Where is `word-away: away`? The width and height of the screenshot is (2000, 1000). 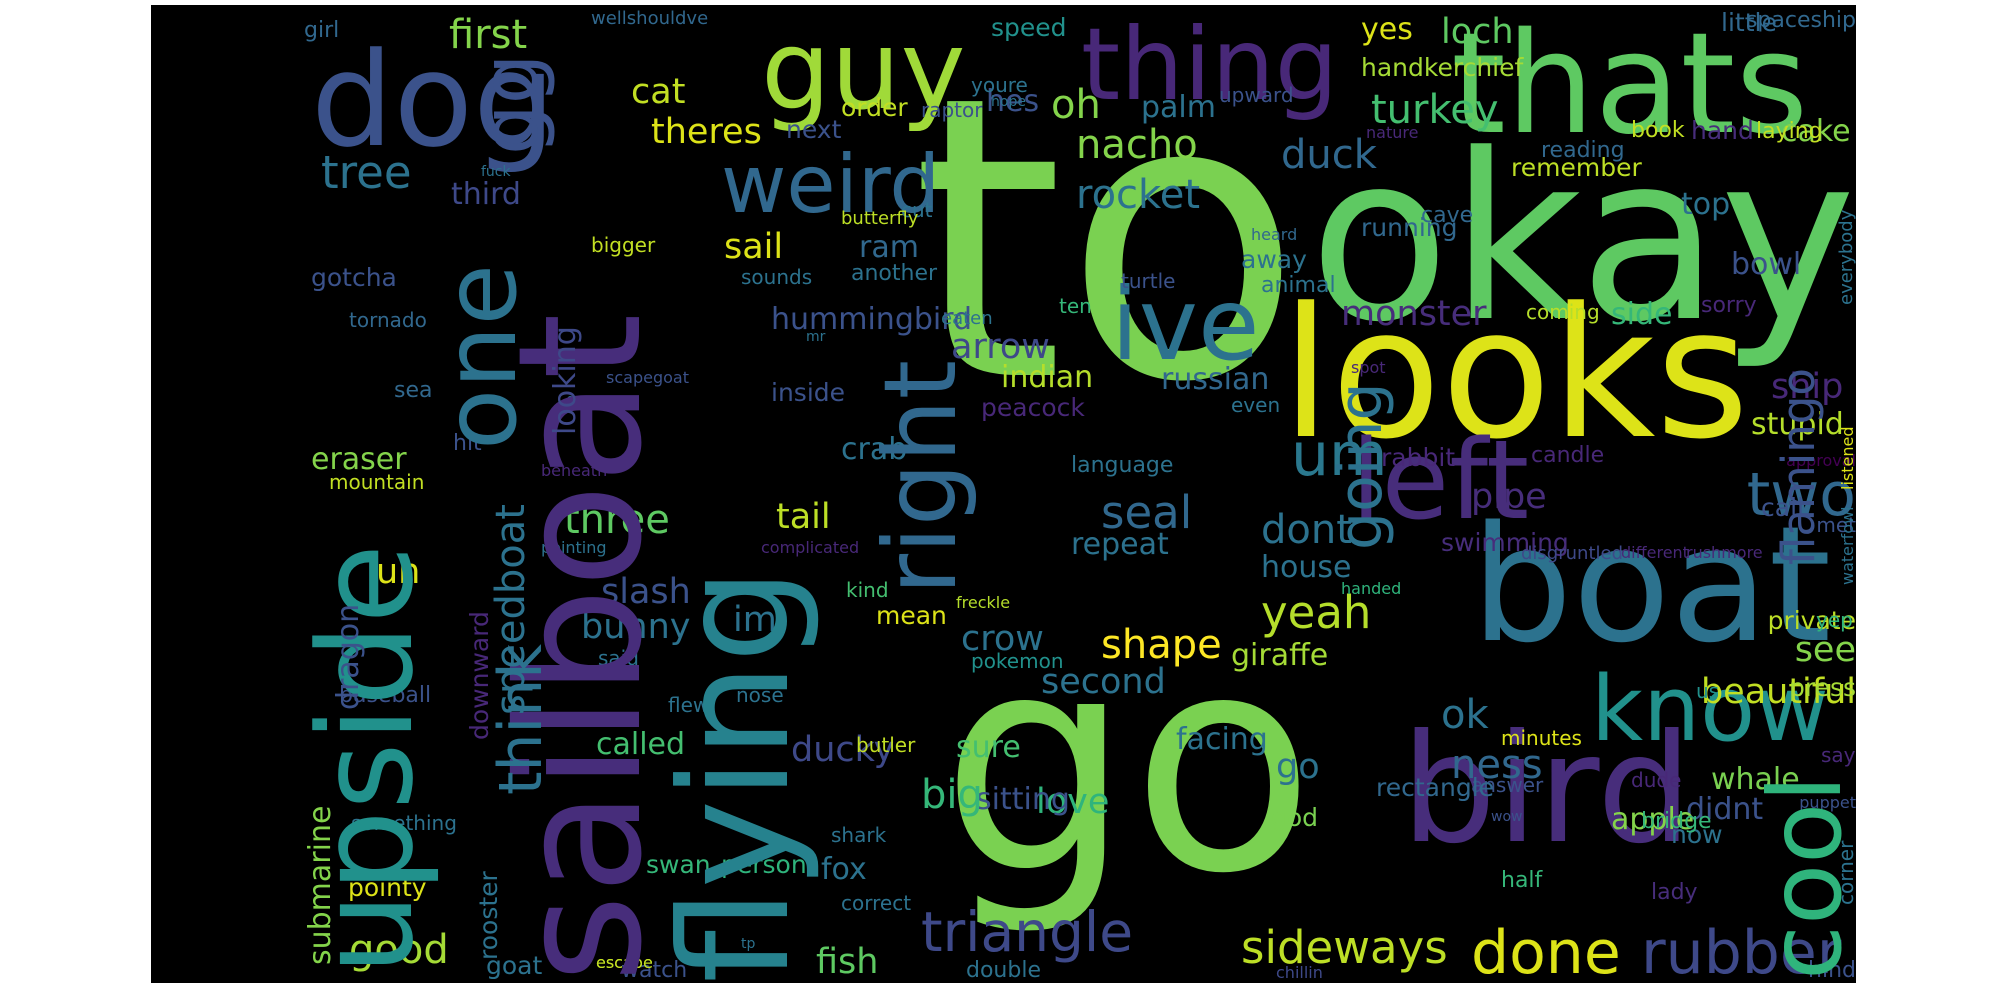 word-away: away is located at coordinates (1274, 259).